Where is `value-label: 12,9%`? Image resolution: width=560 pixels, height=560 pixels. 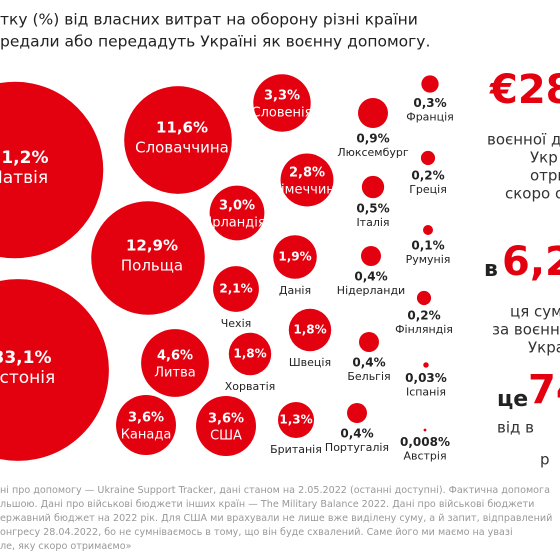
value-label: 12,9% is located at coordinates (152, 246).